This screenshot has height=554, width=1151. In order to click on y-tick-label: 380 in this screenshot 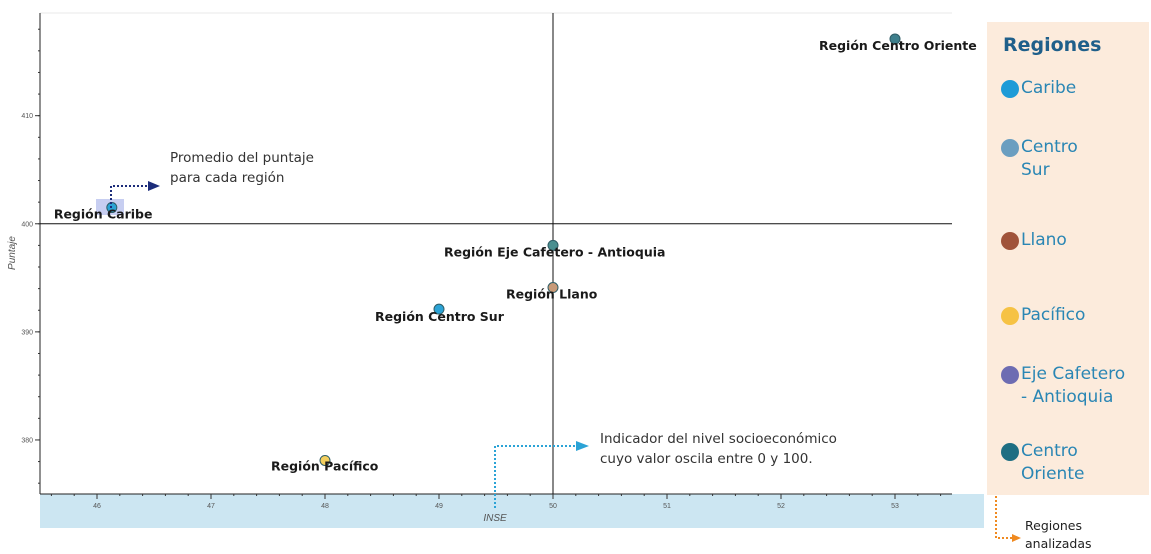, I will do `click(27, 440)`.